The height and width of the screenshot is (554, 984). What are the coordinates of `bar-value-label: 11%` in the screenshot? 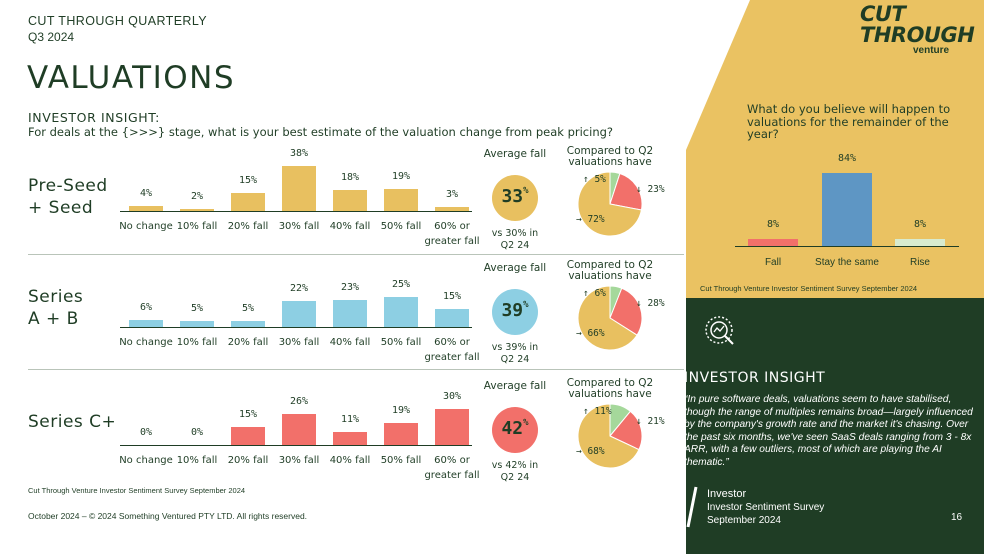 It's located at (350, 419).